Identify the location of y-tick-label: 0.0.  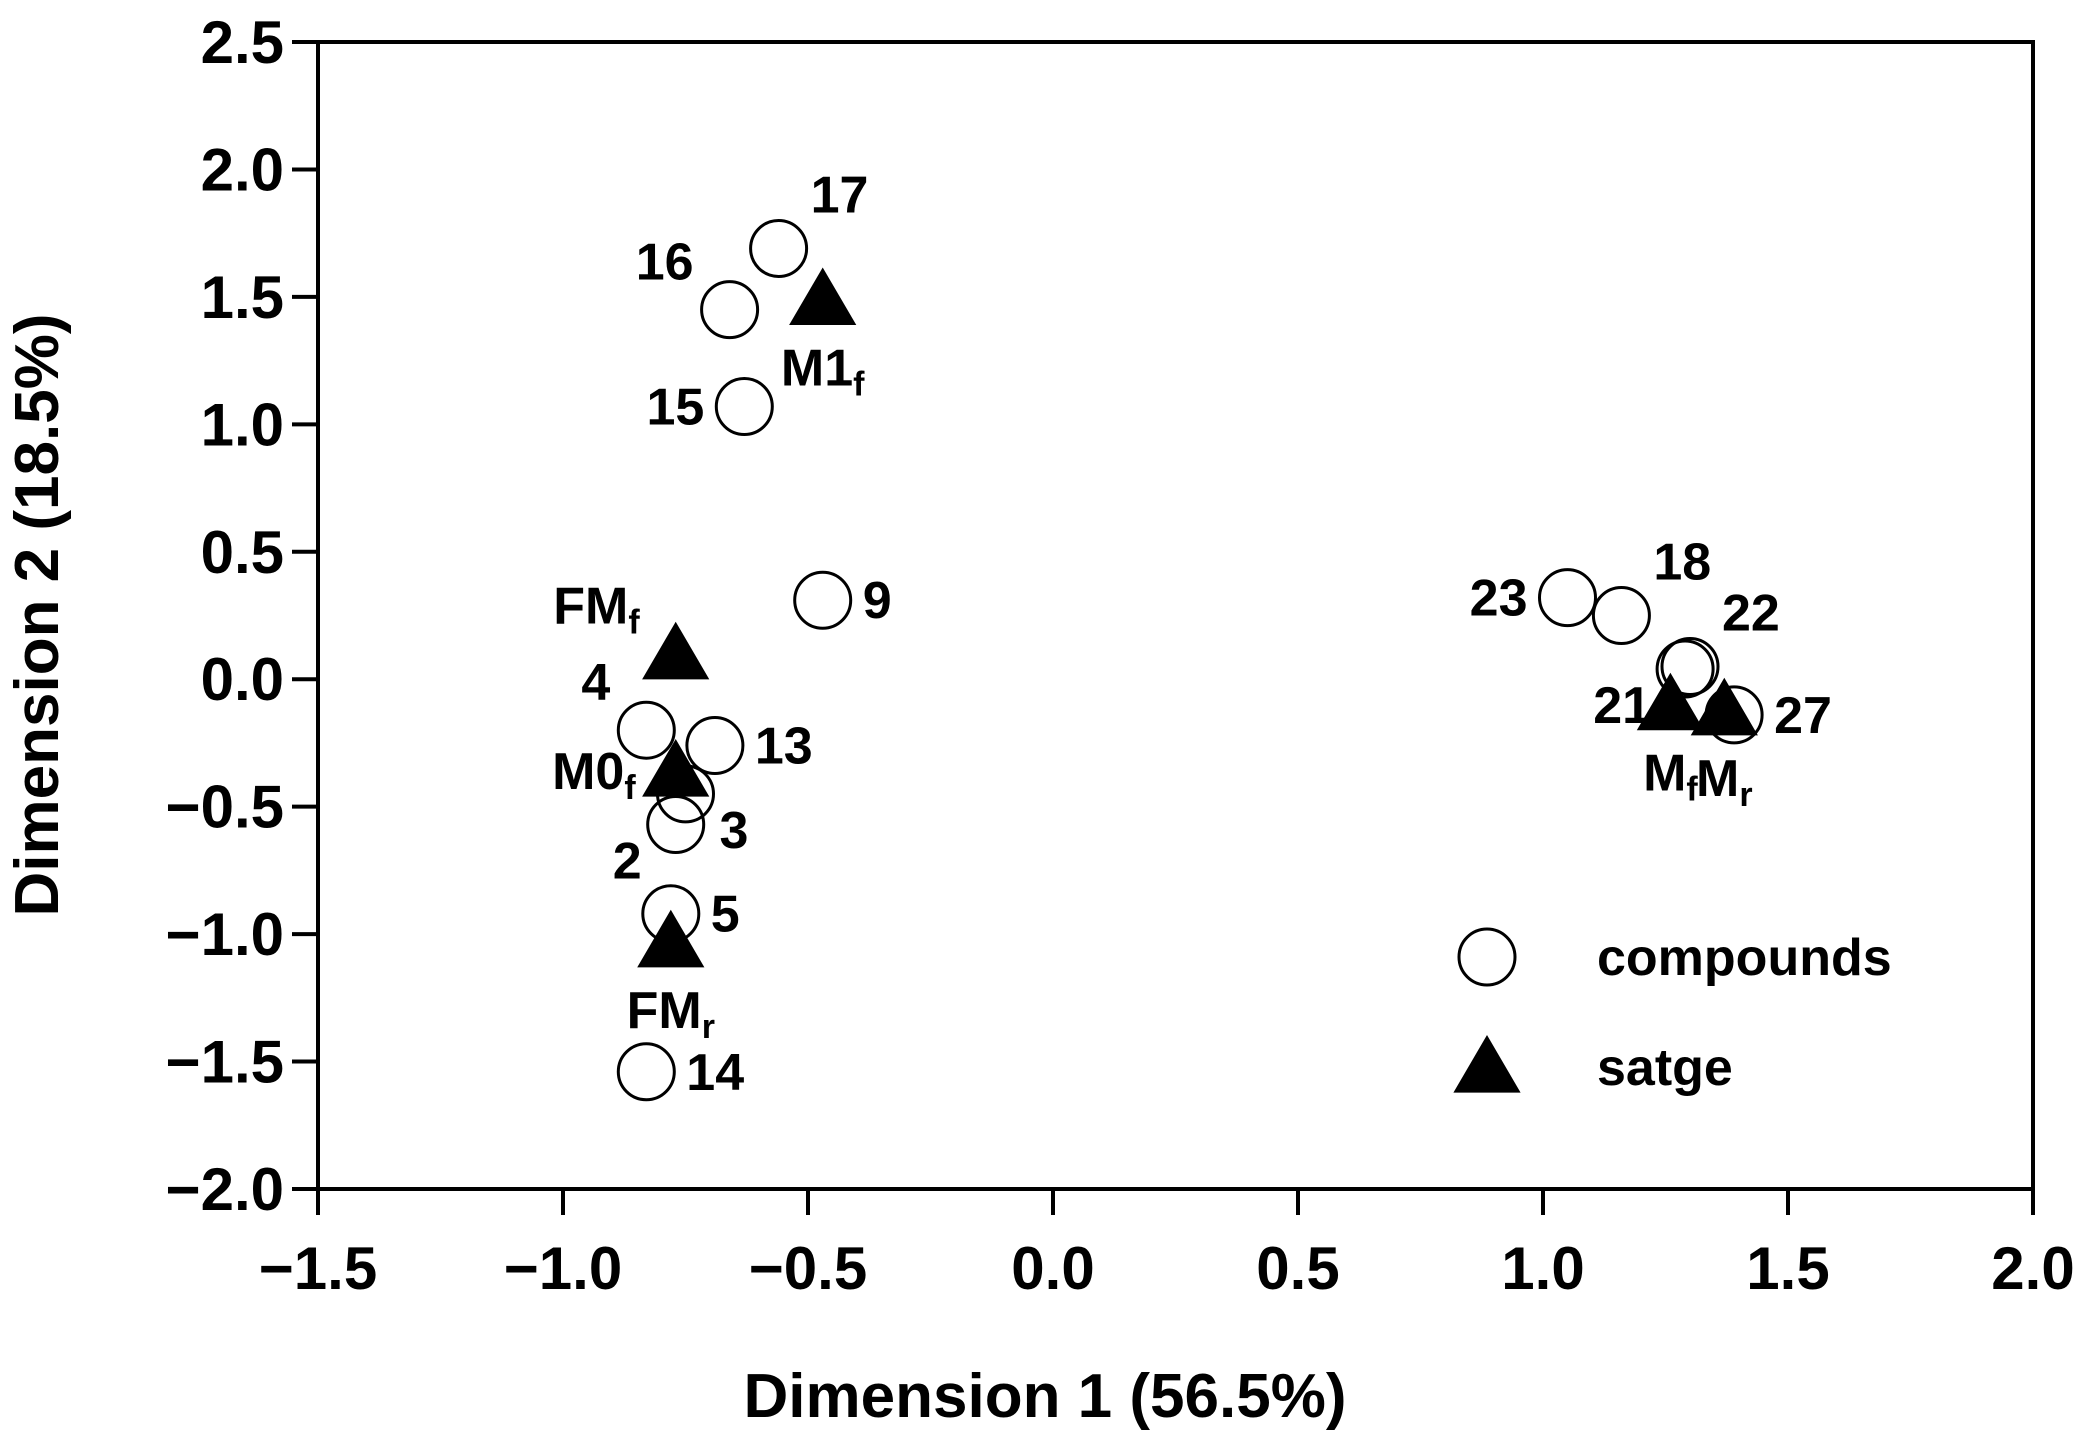
(242, 679).